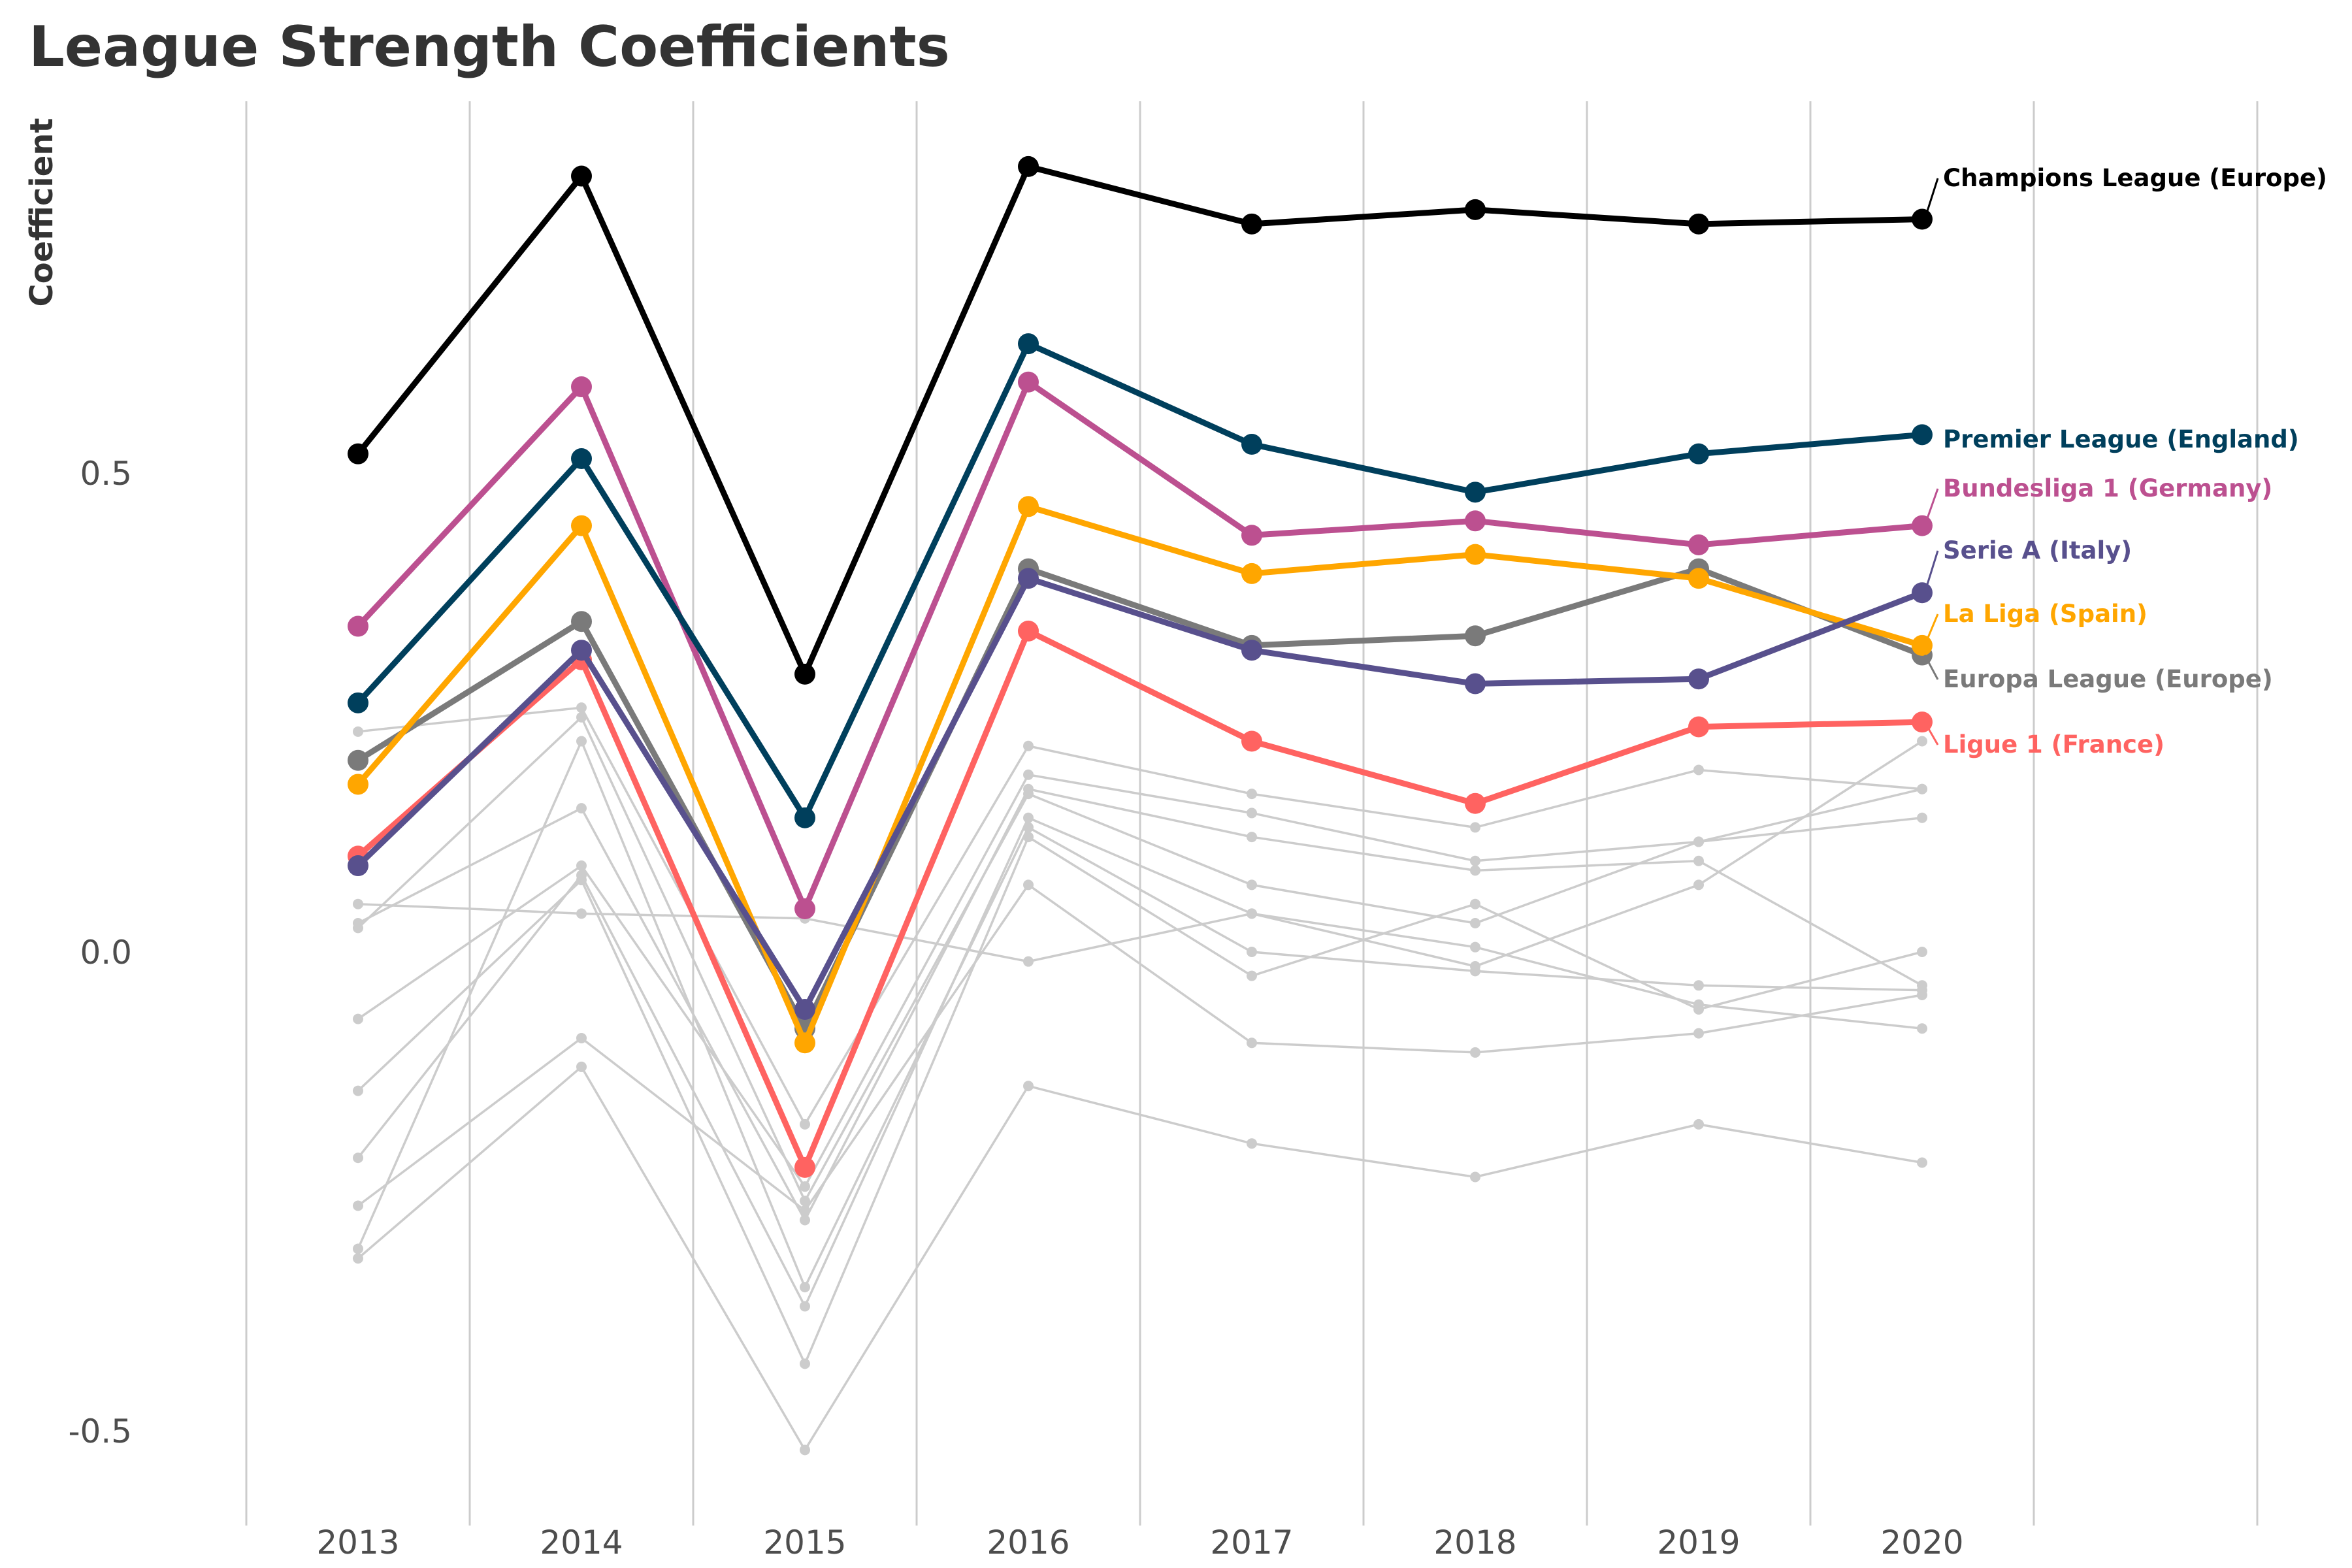  I want to click on x-tick-label: 2016, so click(1028, 1542).